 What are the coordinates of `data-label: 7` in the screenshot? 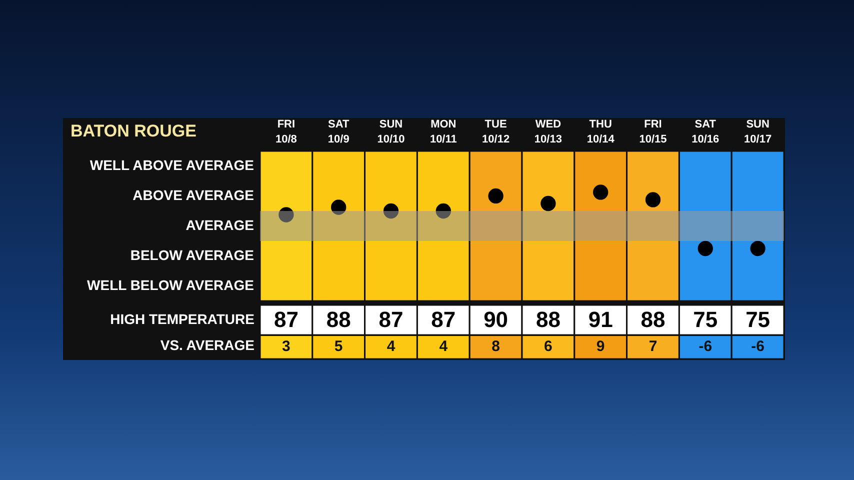 It's located at (653, 346).